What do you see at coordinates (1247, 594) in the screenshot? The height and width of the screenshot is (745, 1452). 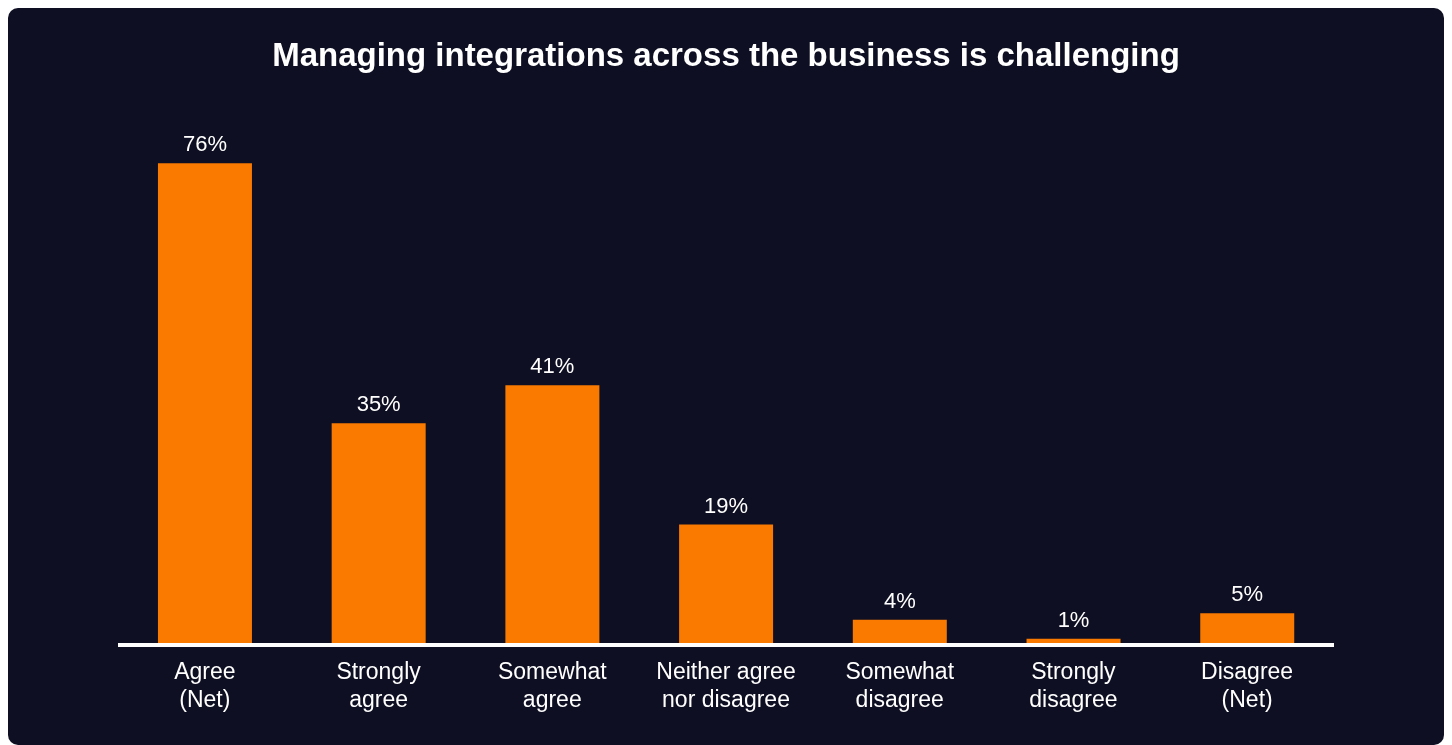 I see `data-label: 5%` at bounding box center [1247, 594].